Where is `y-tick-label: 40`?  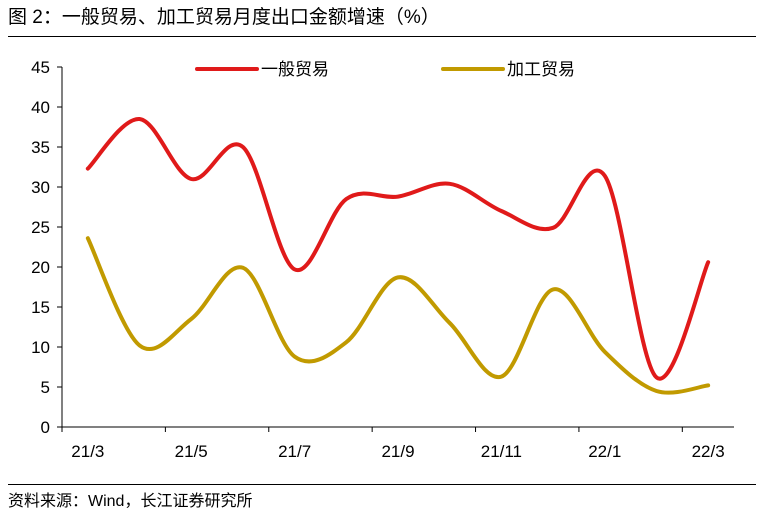
y-tick-label: 40 is located at coordinates (40, 107).